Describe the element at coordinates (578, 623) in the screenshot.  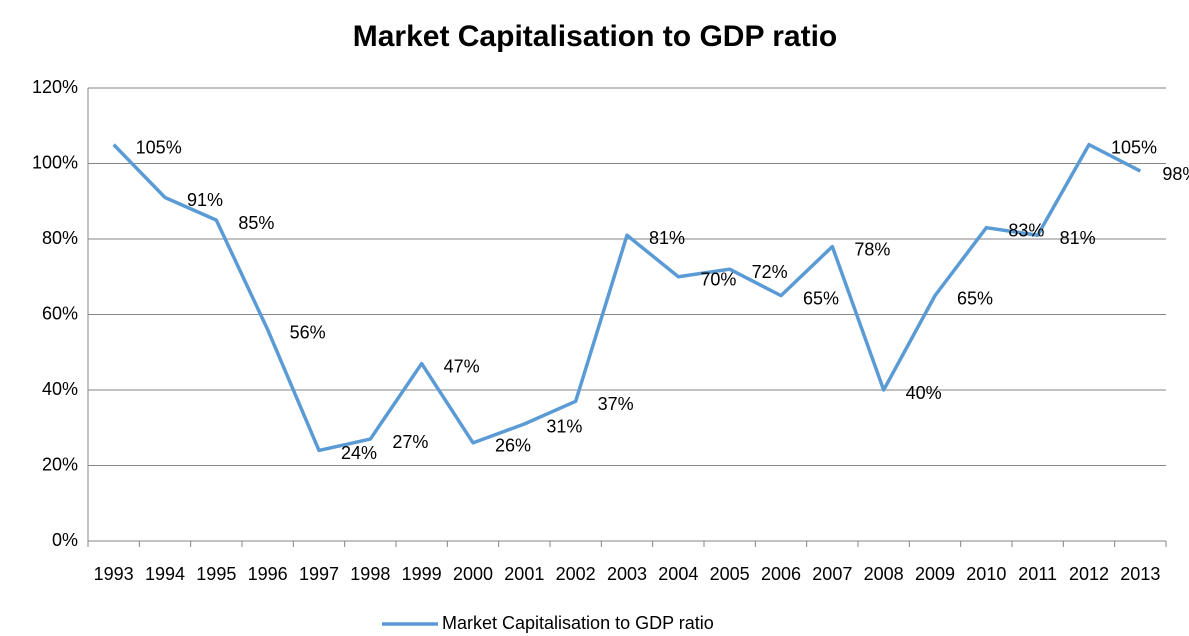
I see `legend-label: Market Capitalisation to GDP ratio` at that location.